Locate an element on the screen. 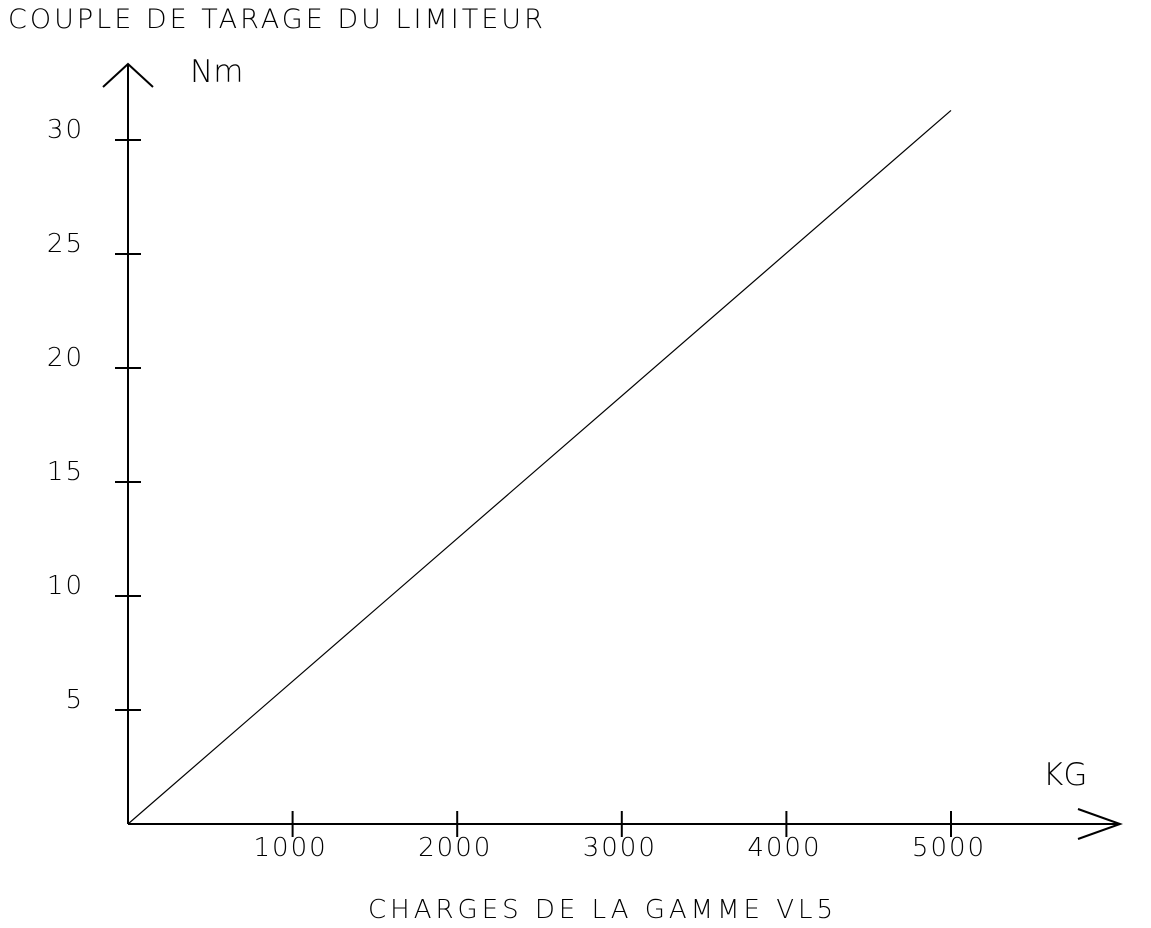 This screenshot has height=928, width=1151. x-tick-label: 1000 is located at coordinates (291, 848).